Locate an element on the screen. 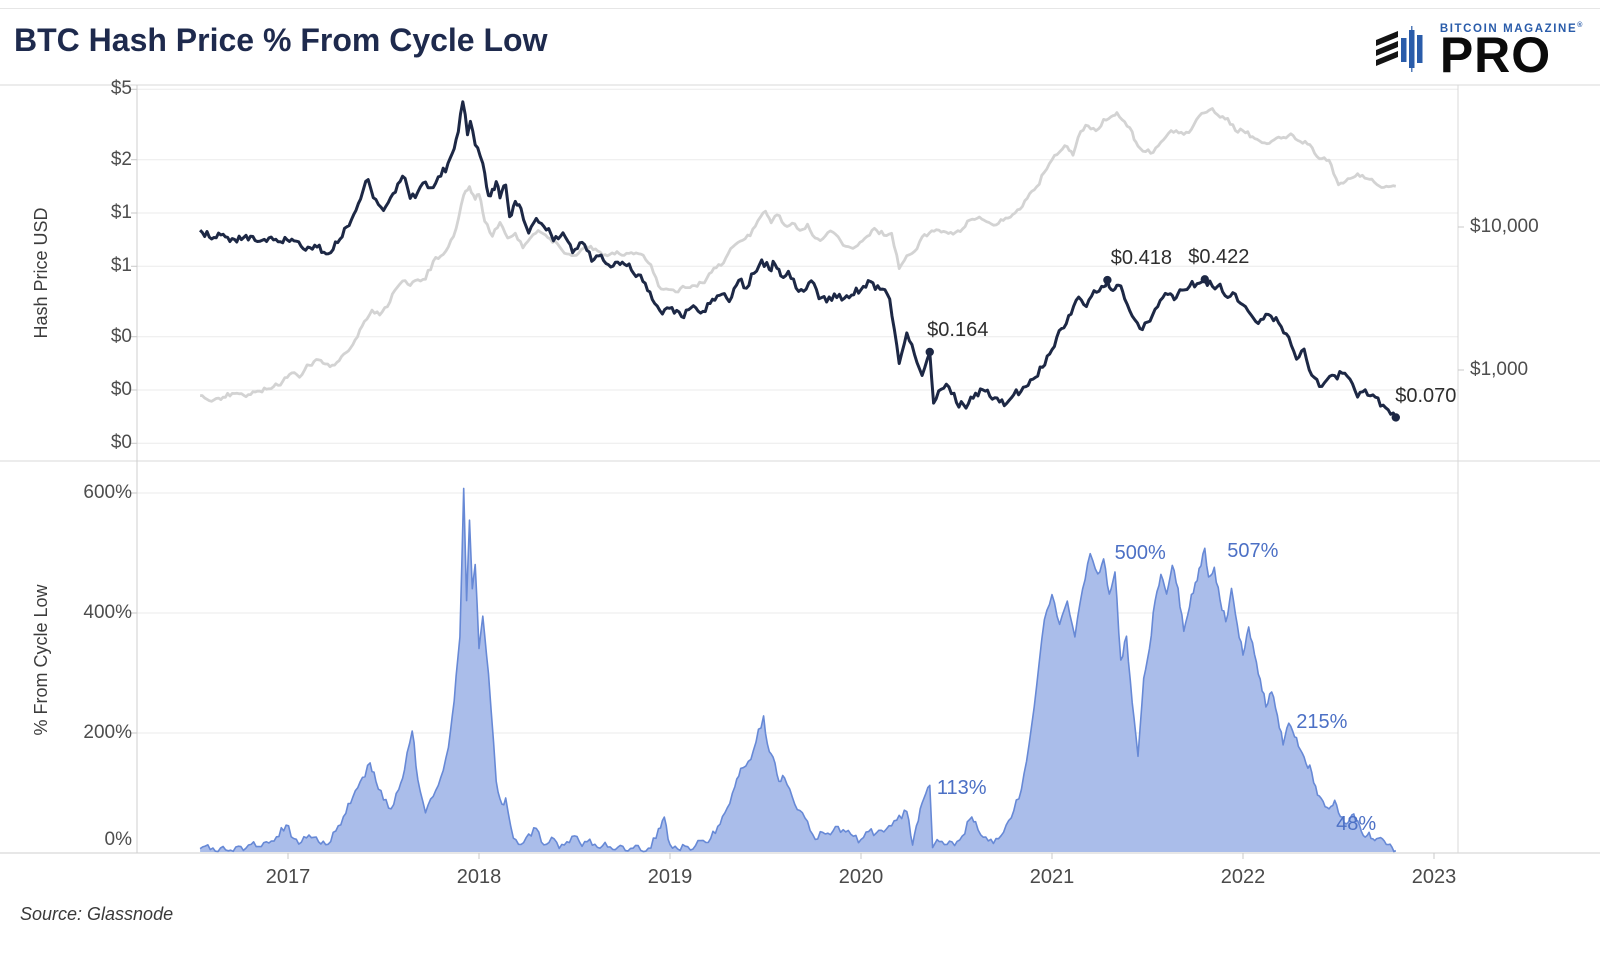 The image size is (1600, 960). bottom-y-axis-title: % From Cycle Low is located at coordinates (41, 660).